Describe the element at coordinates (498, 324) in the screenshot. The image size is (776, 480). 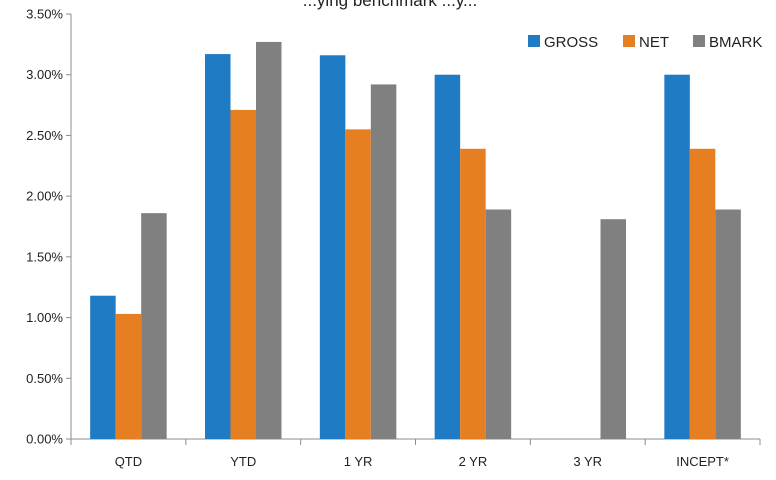
I see `bar-bmark-2yr` at that location.